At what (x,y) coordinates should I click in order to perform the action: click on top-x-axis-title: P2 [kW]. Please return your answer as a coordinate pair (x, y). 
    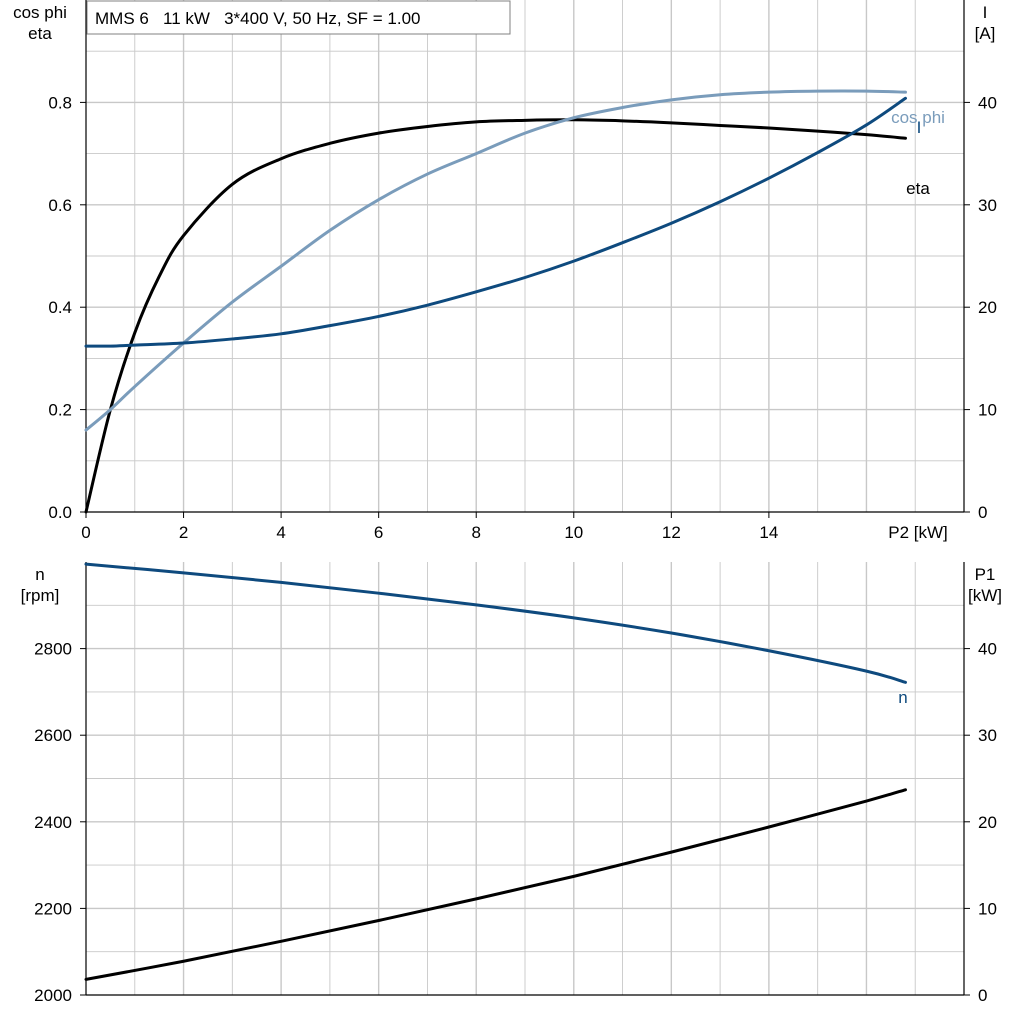
    Looking at the image, I should click on (918, 532).